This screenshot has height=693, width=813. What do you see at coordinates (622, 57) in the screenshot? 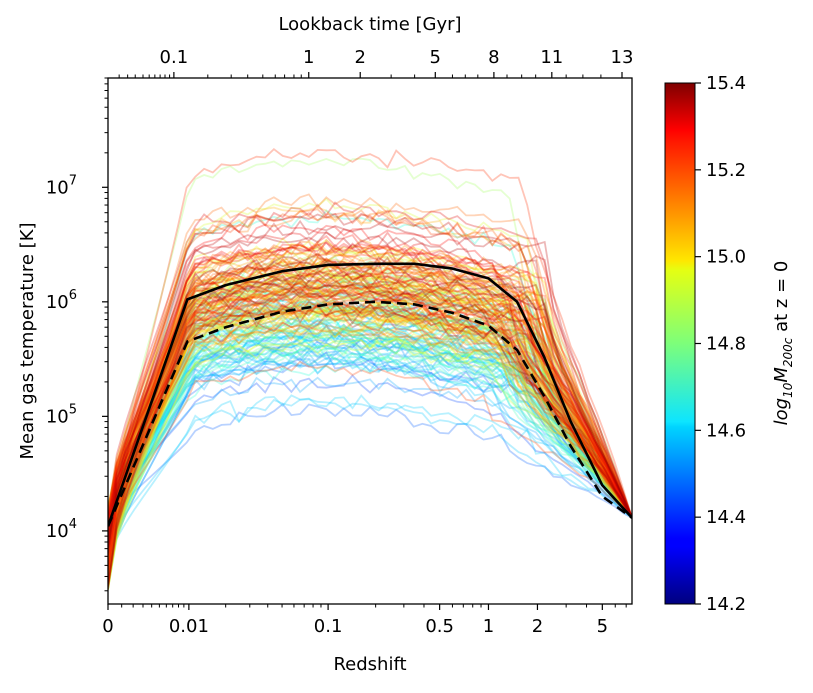
I see `top-tick-label: 13` at bounding box center [622, 57].